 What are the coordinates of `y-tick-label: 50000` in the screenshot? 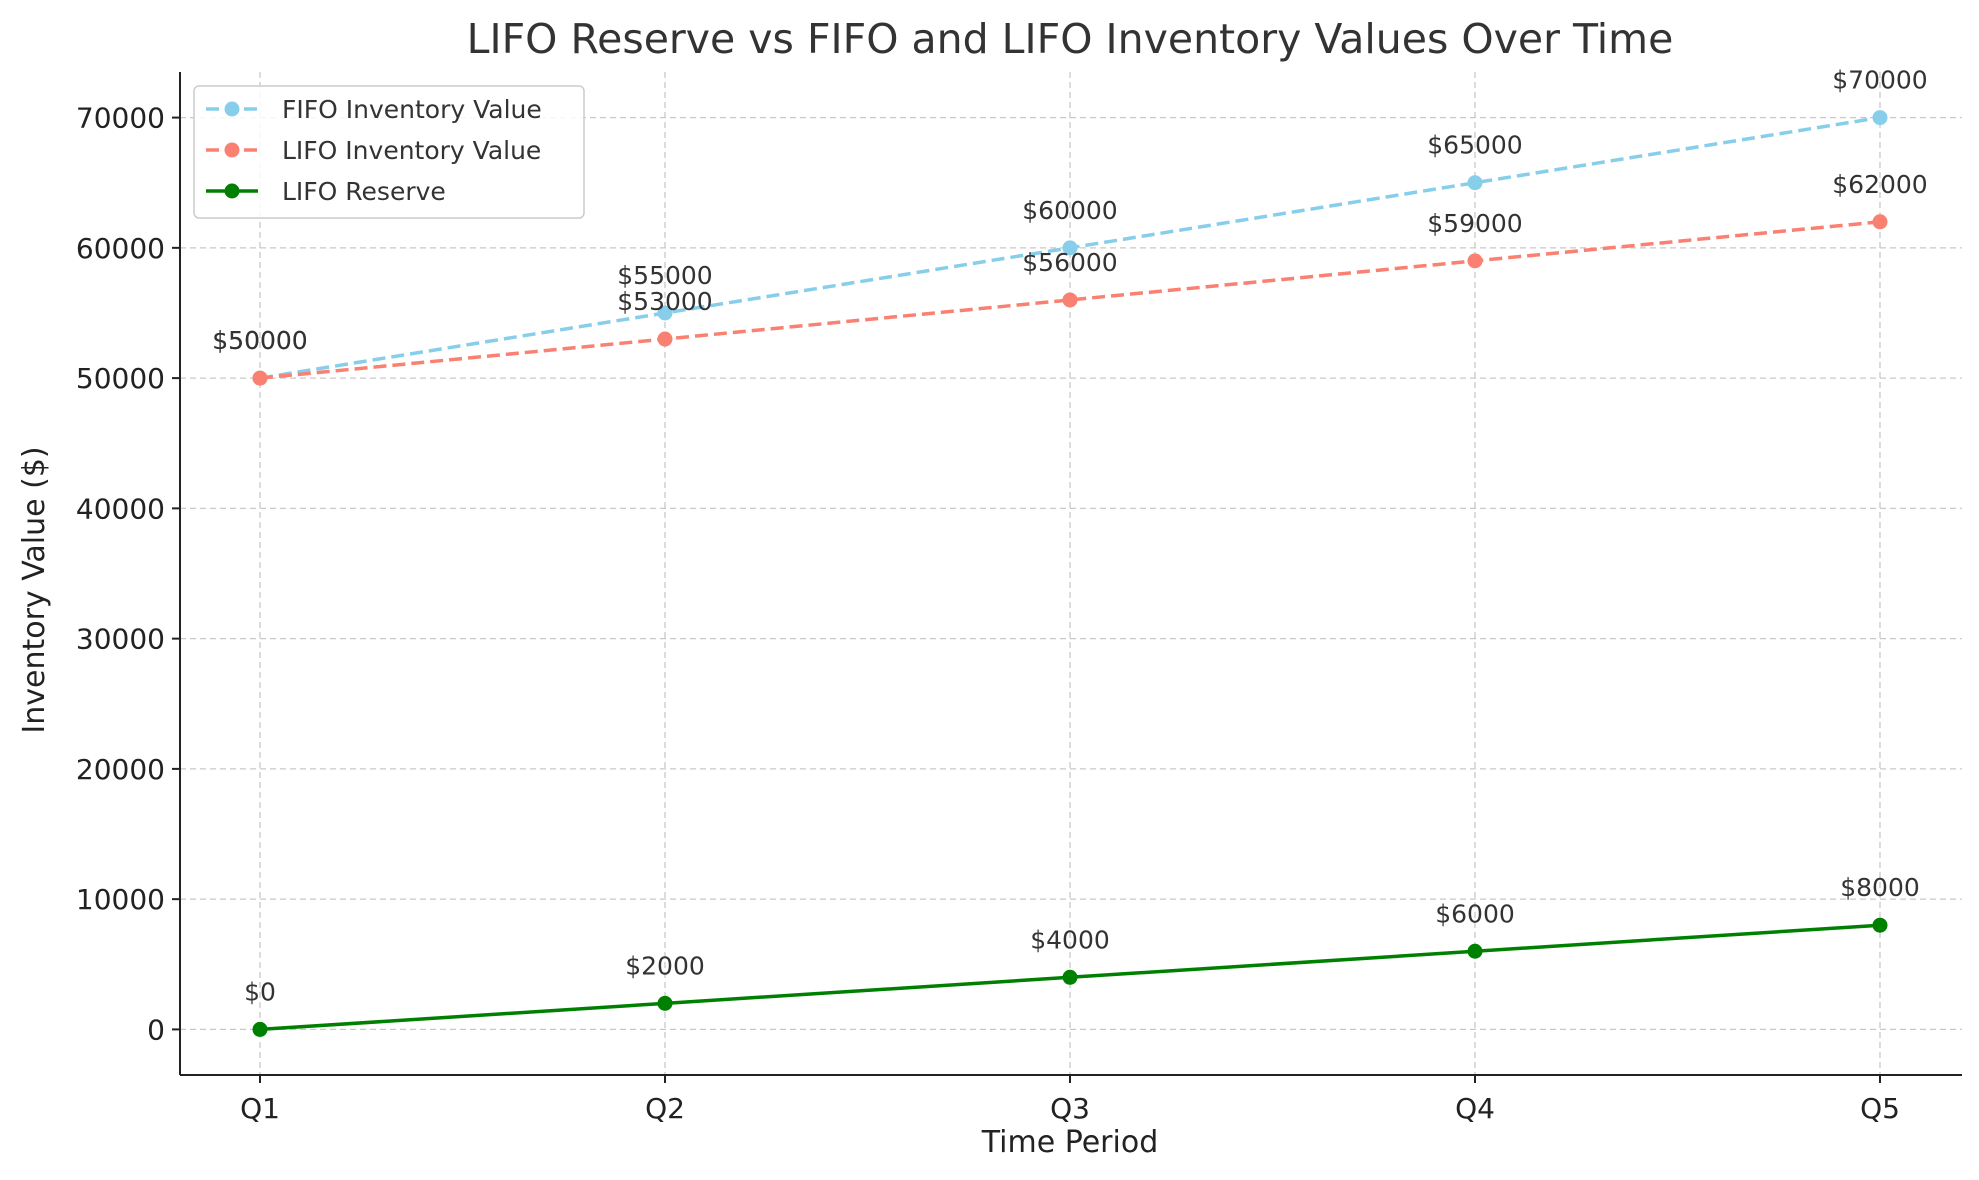 It's located at (120, 378).